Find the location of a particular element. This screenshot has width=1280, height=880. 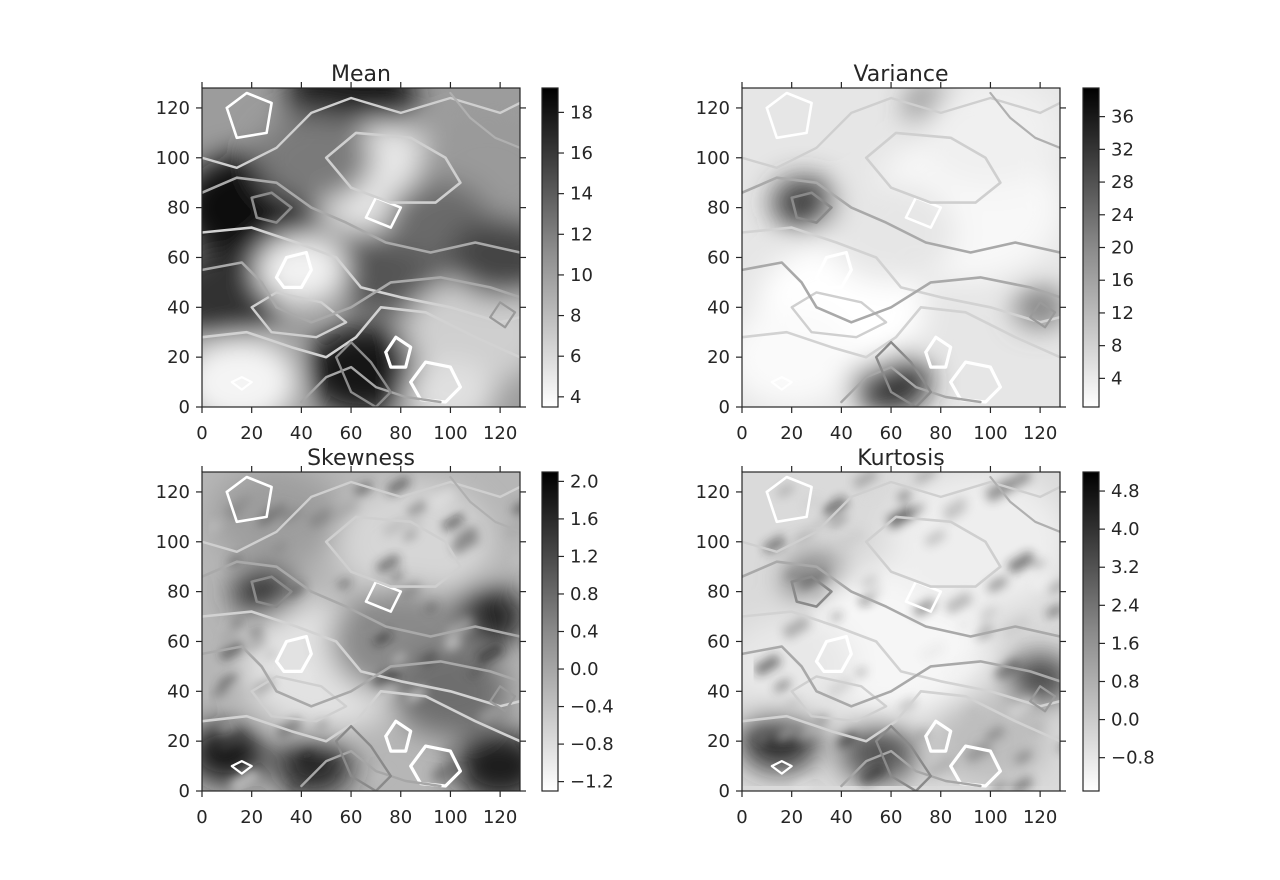

contour-lines is located at coordinates (901, 633).